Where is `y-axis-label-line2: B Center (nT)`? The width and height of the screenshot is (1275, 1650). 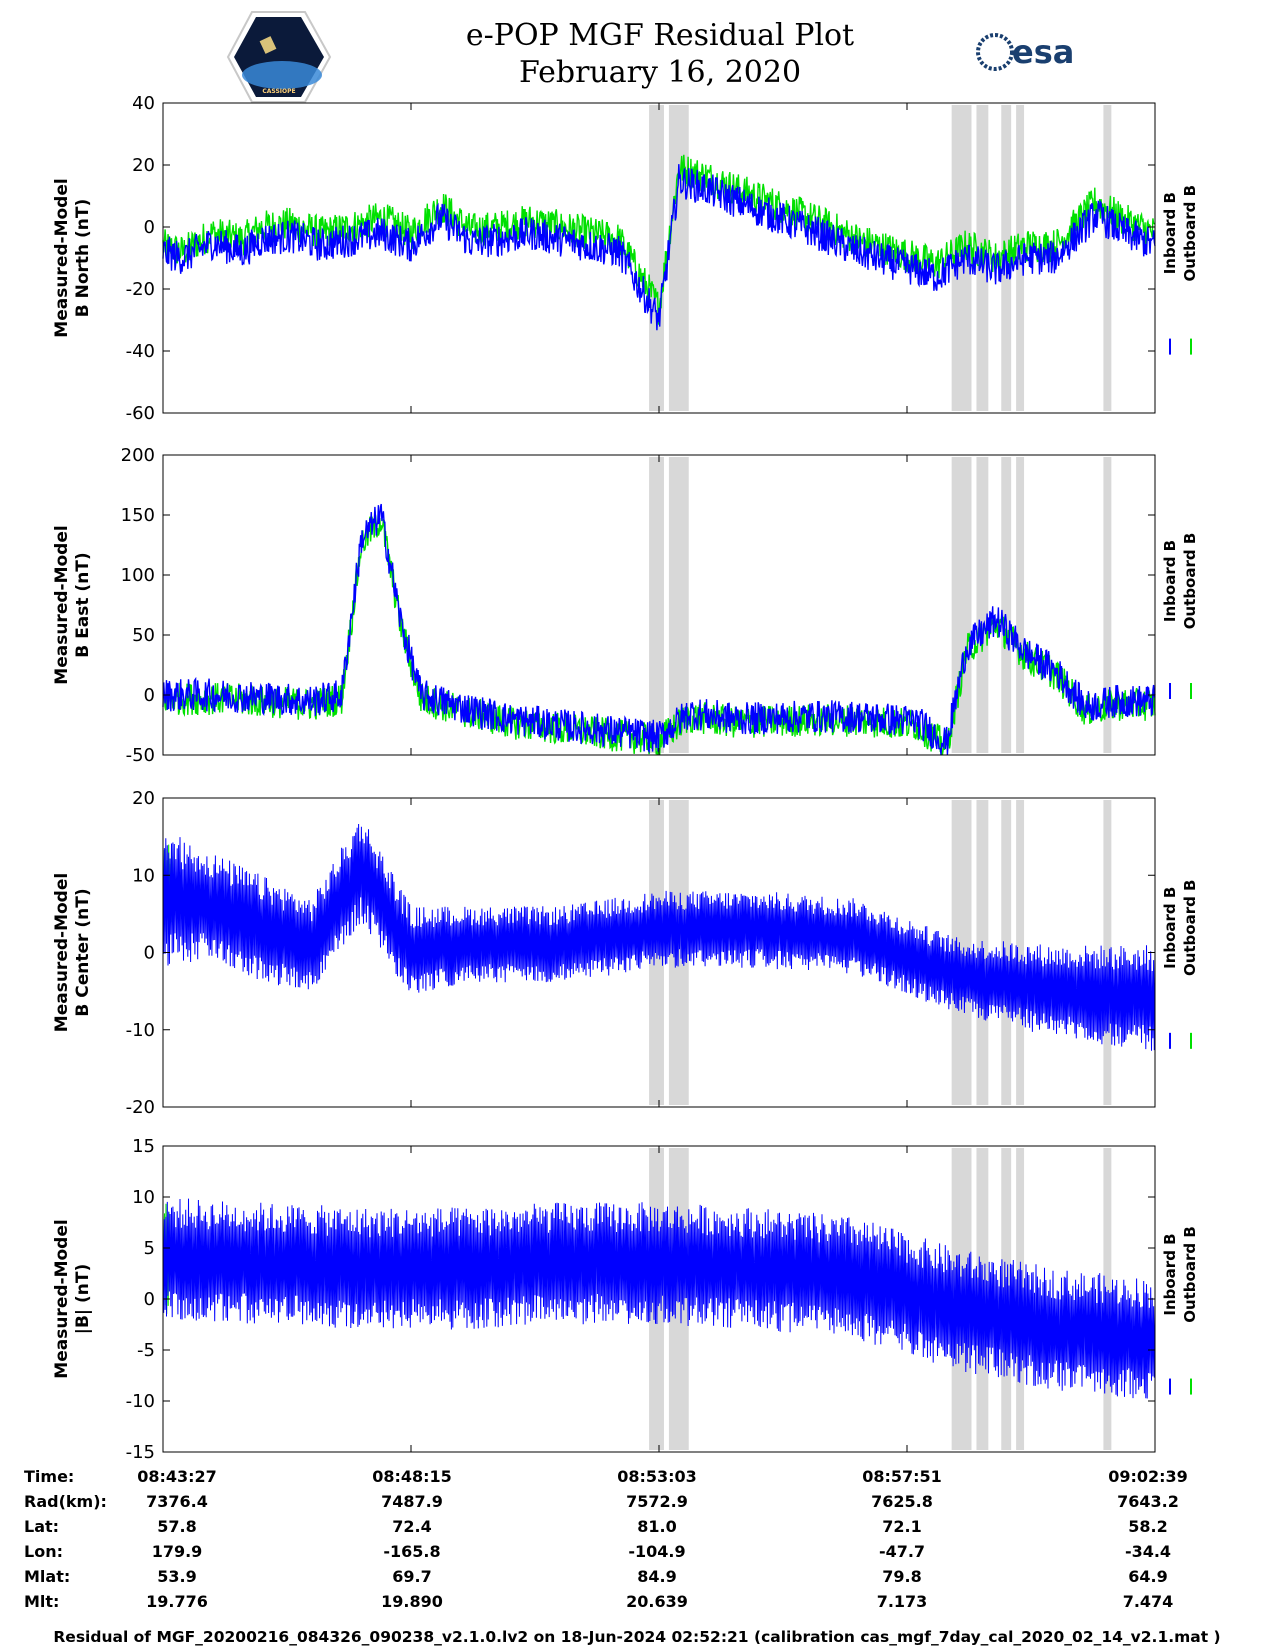
y-axis-label-line2: B Center (nT) is located at coordinates (83, 952).